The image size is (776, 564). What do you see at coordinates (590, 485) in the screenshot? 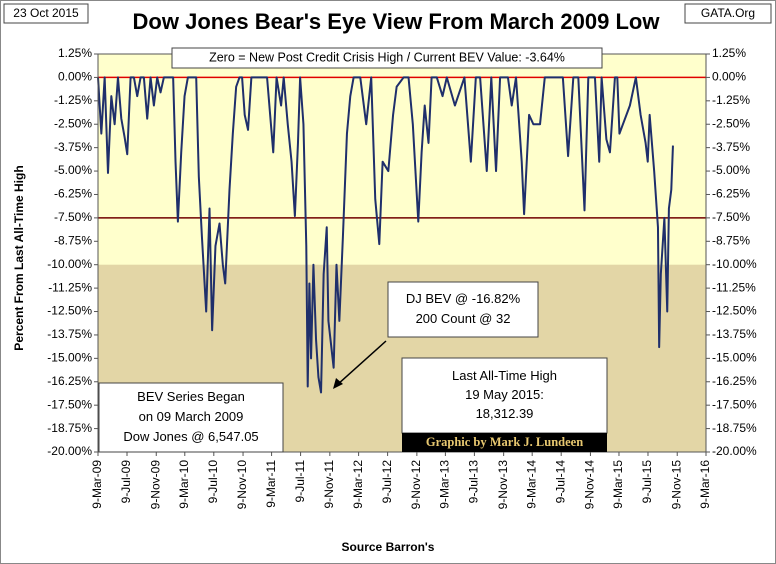
I see `x-tick-label: 9-Nov-14` at bounding box center [590, 485].